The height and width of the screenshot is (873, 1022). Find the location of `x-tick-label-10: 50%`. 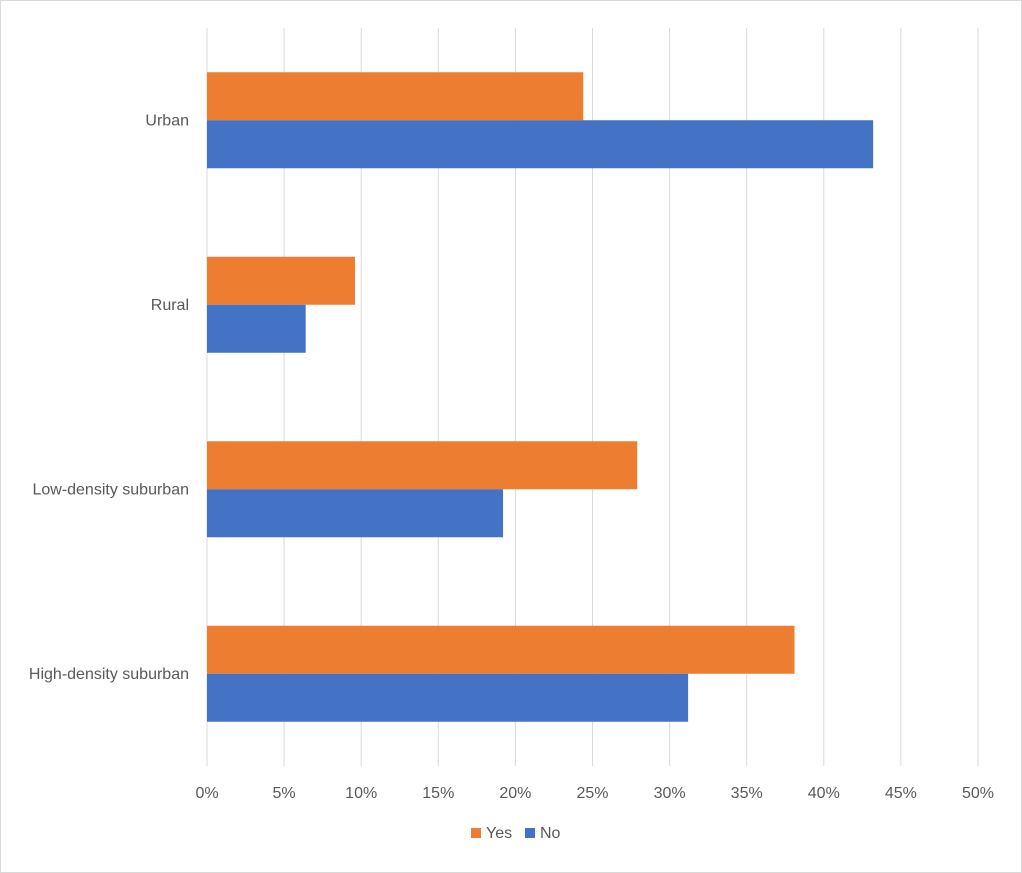

x-tick-label-10: 50% is located at coordinates (978, 793).